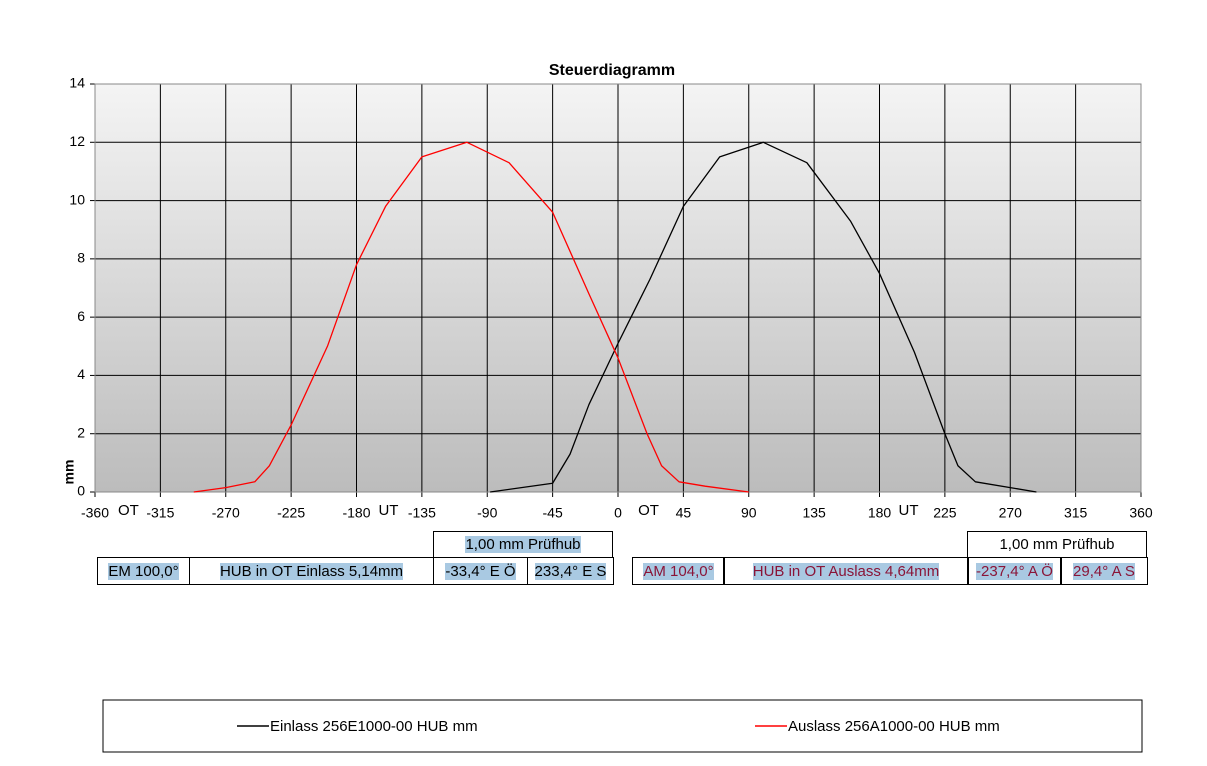 The width and height of the screenshot is (1207, 766). Describe the element at coordinates (622, 726) in the screenshot. I see `legend-box` at that location.